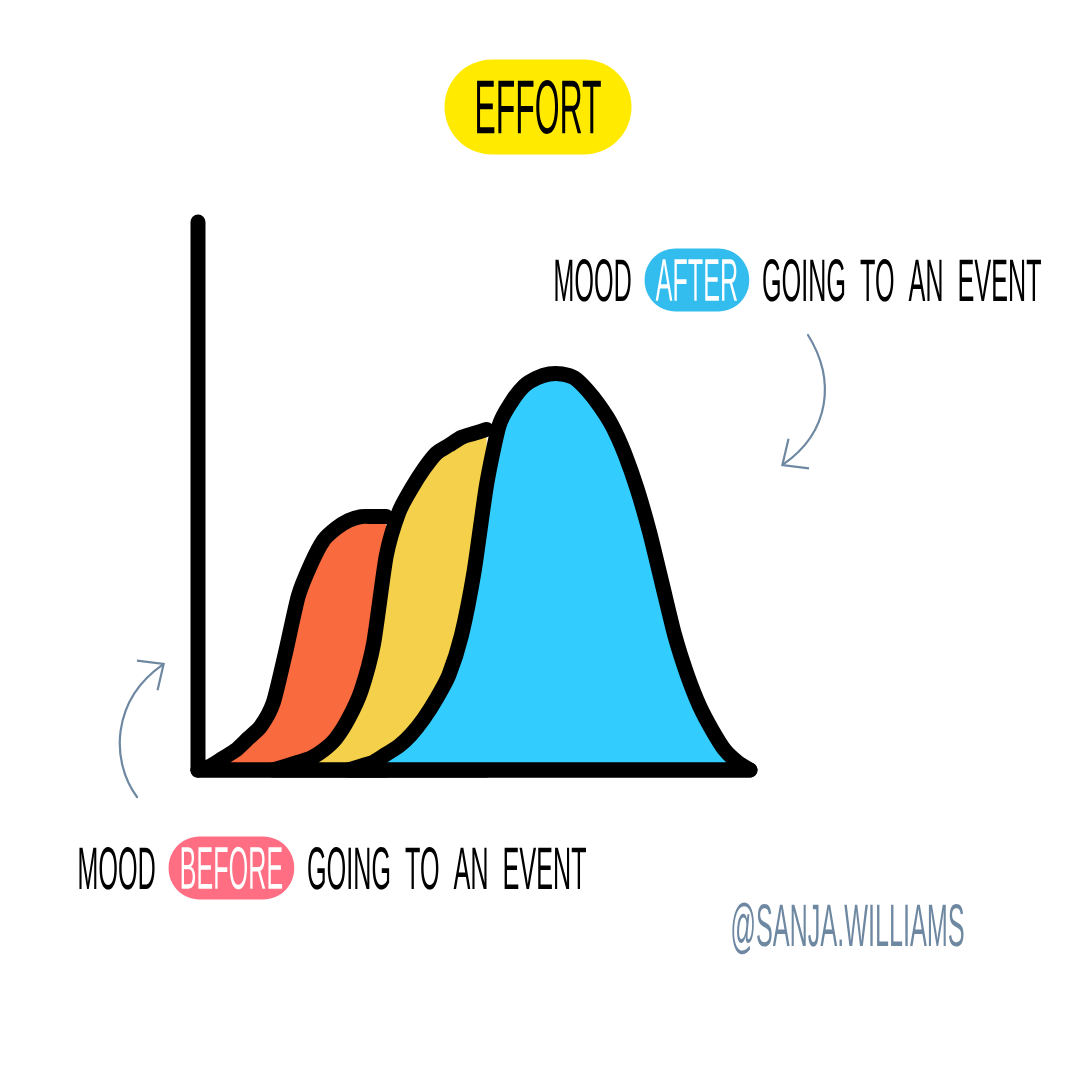 This screenshot has width=1080, height=1080. I want to click on text: BEFORE, so click(232, 868).